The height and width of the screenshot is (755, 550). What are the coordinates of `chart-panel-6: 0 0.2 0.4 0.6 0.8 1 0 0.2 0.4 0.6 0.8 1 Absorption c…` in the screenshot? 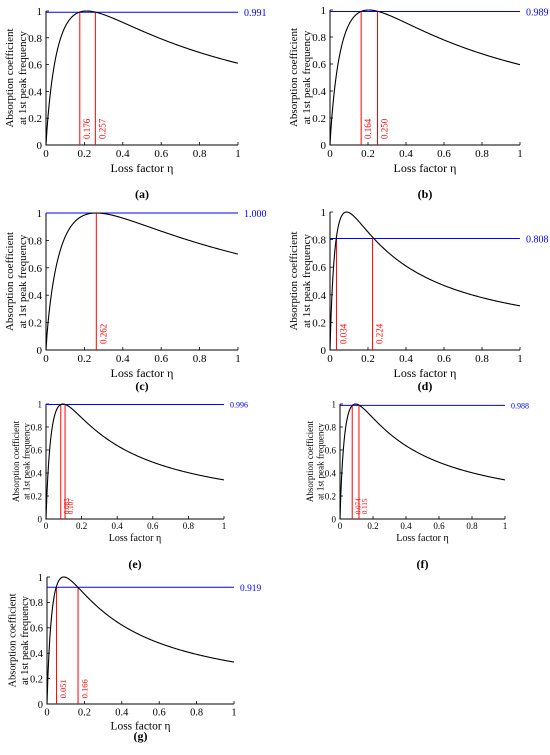 It's located at (135, 658).